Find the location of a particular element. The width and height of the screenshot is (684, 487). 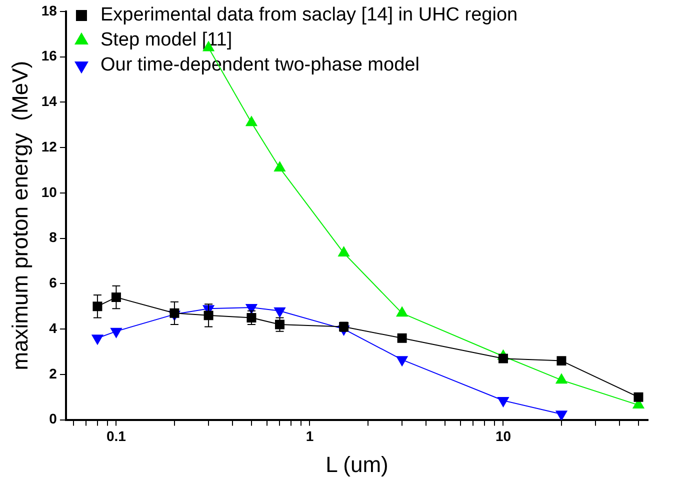

y-tick-label: 0 is located at coordinates (53, 418).